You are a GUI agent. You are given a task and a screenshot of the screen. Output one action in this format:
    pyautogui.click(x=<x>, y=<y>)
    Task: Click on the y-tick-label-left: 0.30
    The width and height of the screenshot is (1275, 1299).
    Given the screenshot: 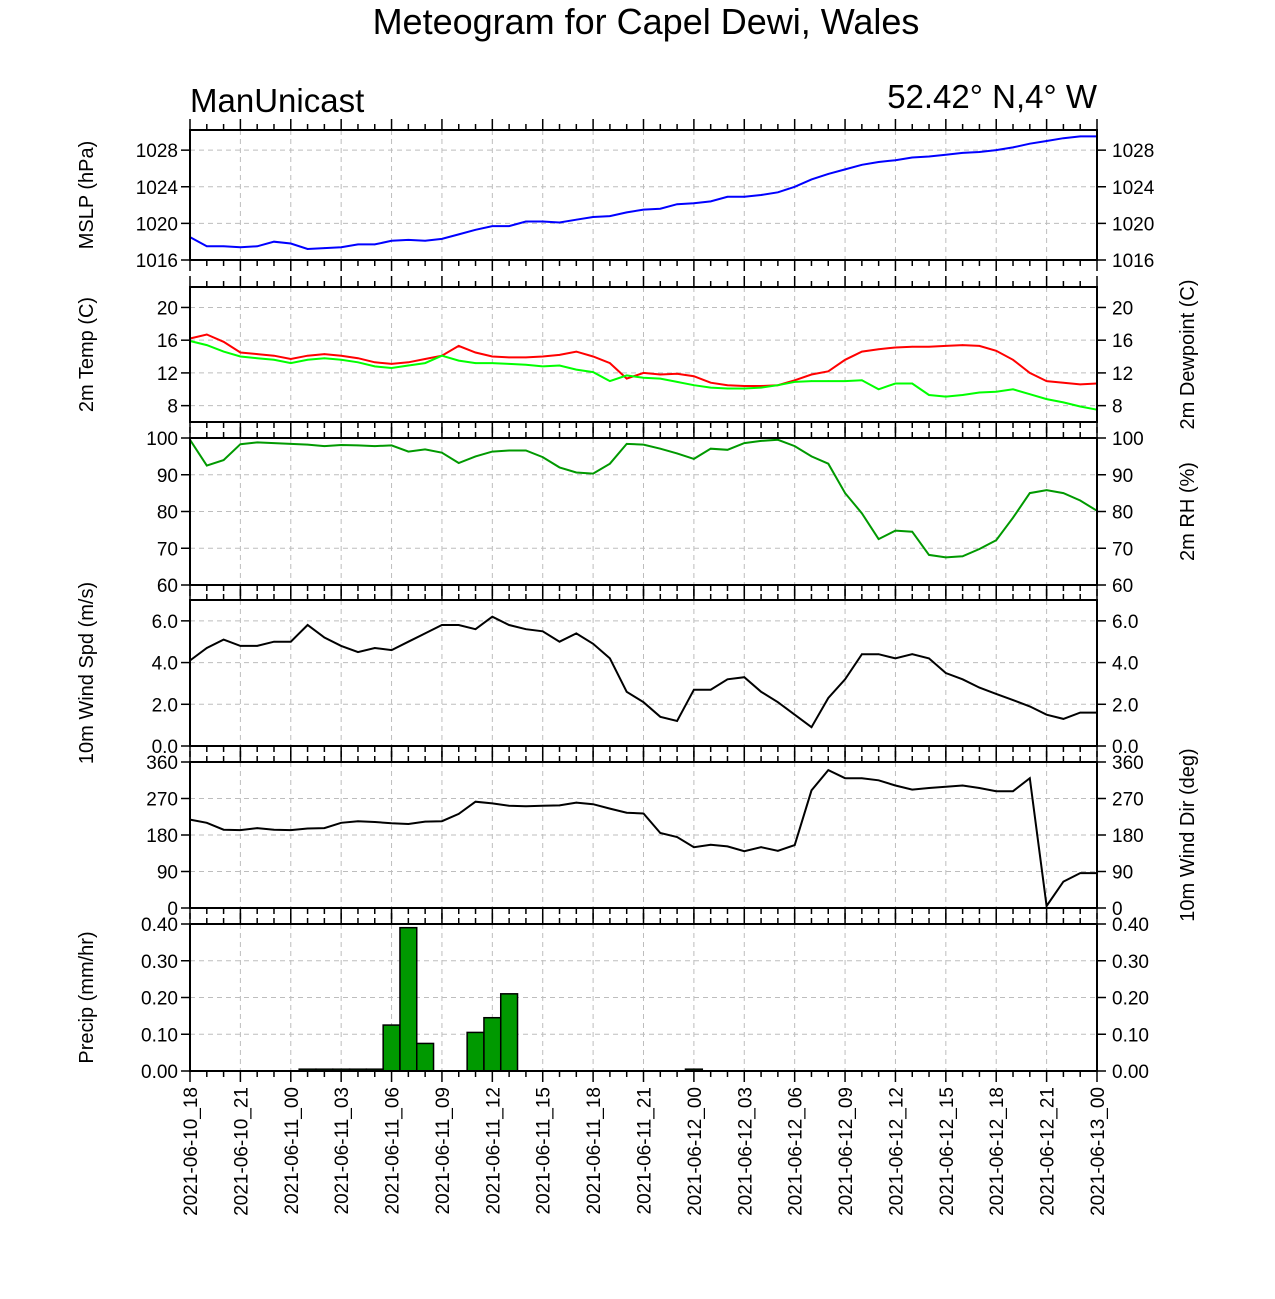 What is the action you would take?
    pyautogui.click(x=159, y=962)
    